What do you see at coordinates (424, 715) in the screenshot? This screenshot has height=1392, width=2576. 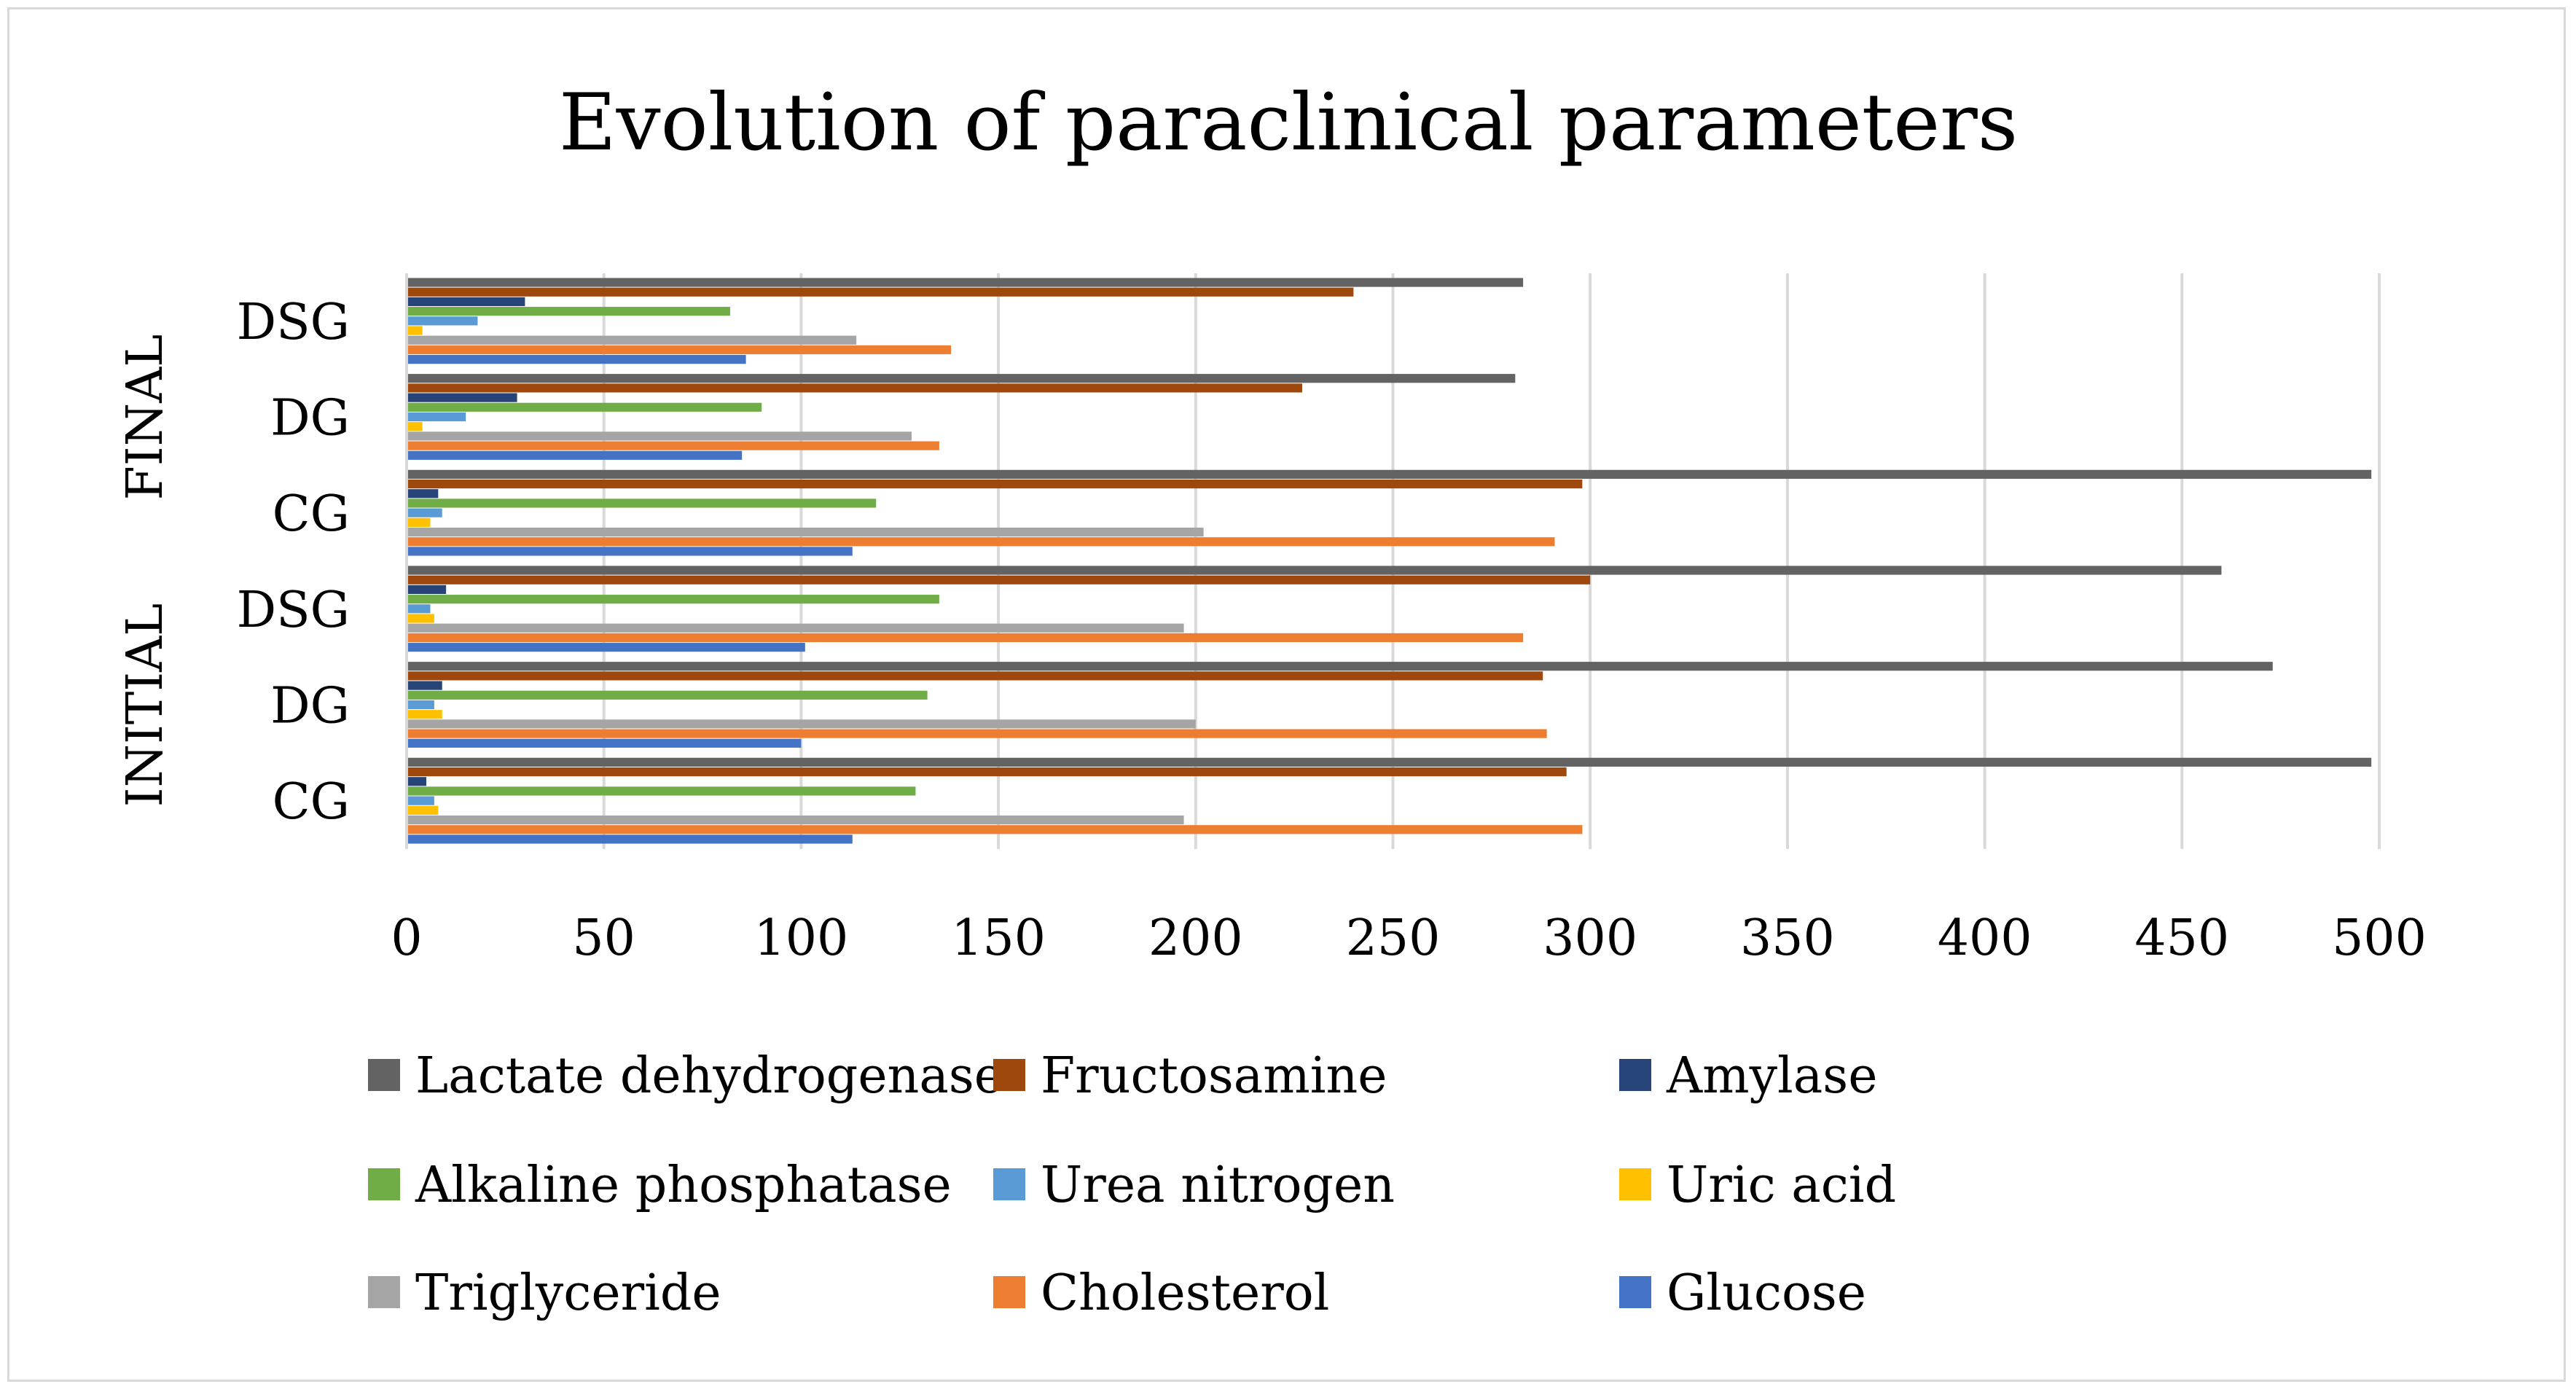 I see `bar-uric-acid-initial-dg` at bounding box center [424, 715].